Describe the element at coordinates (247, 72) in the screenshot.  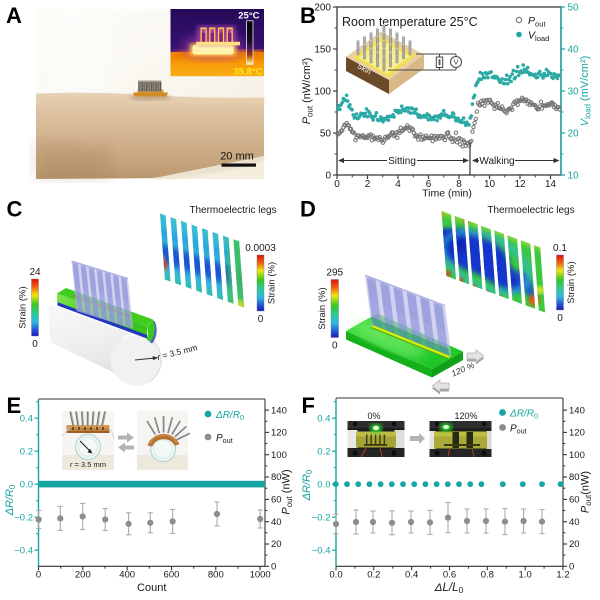
I see `svg-text: 35.8°C` at that location.